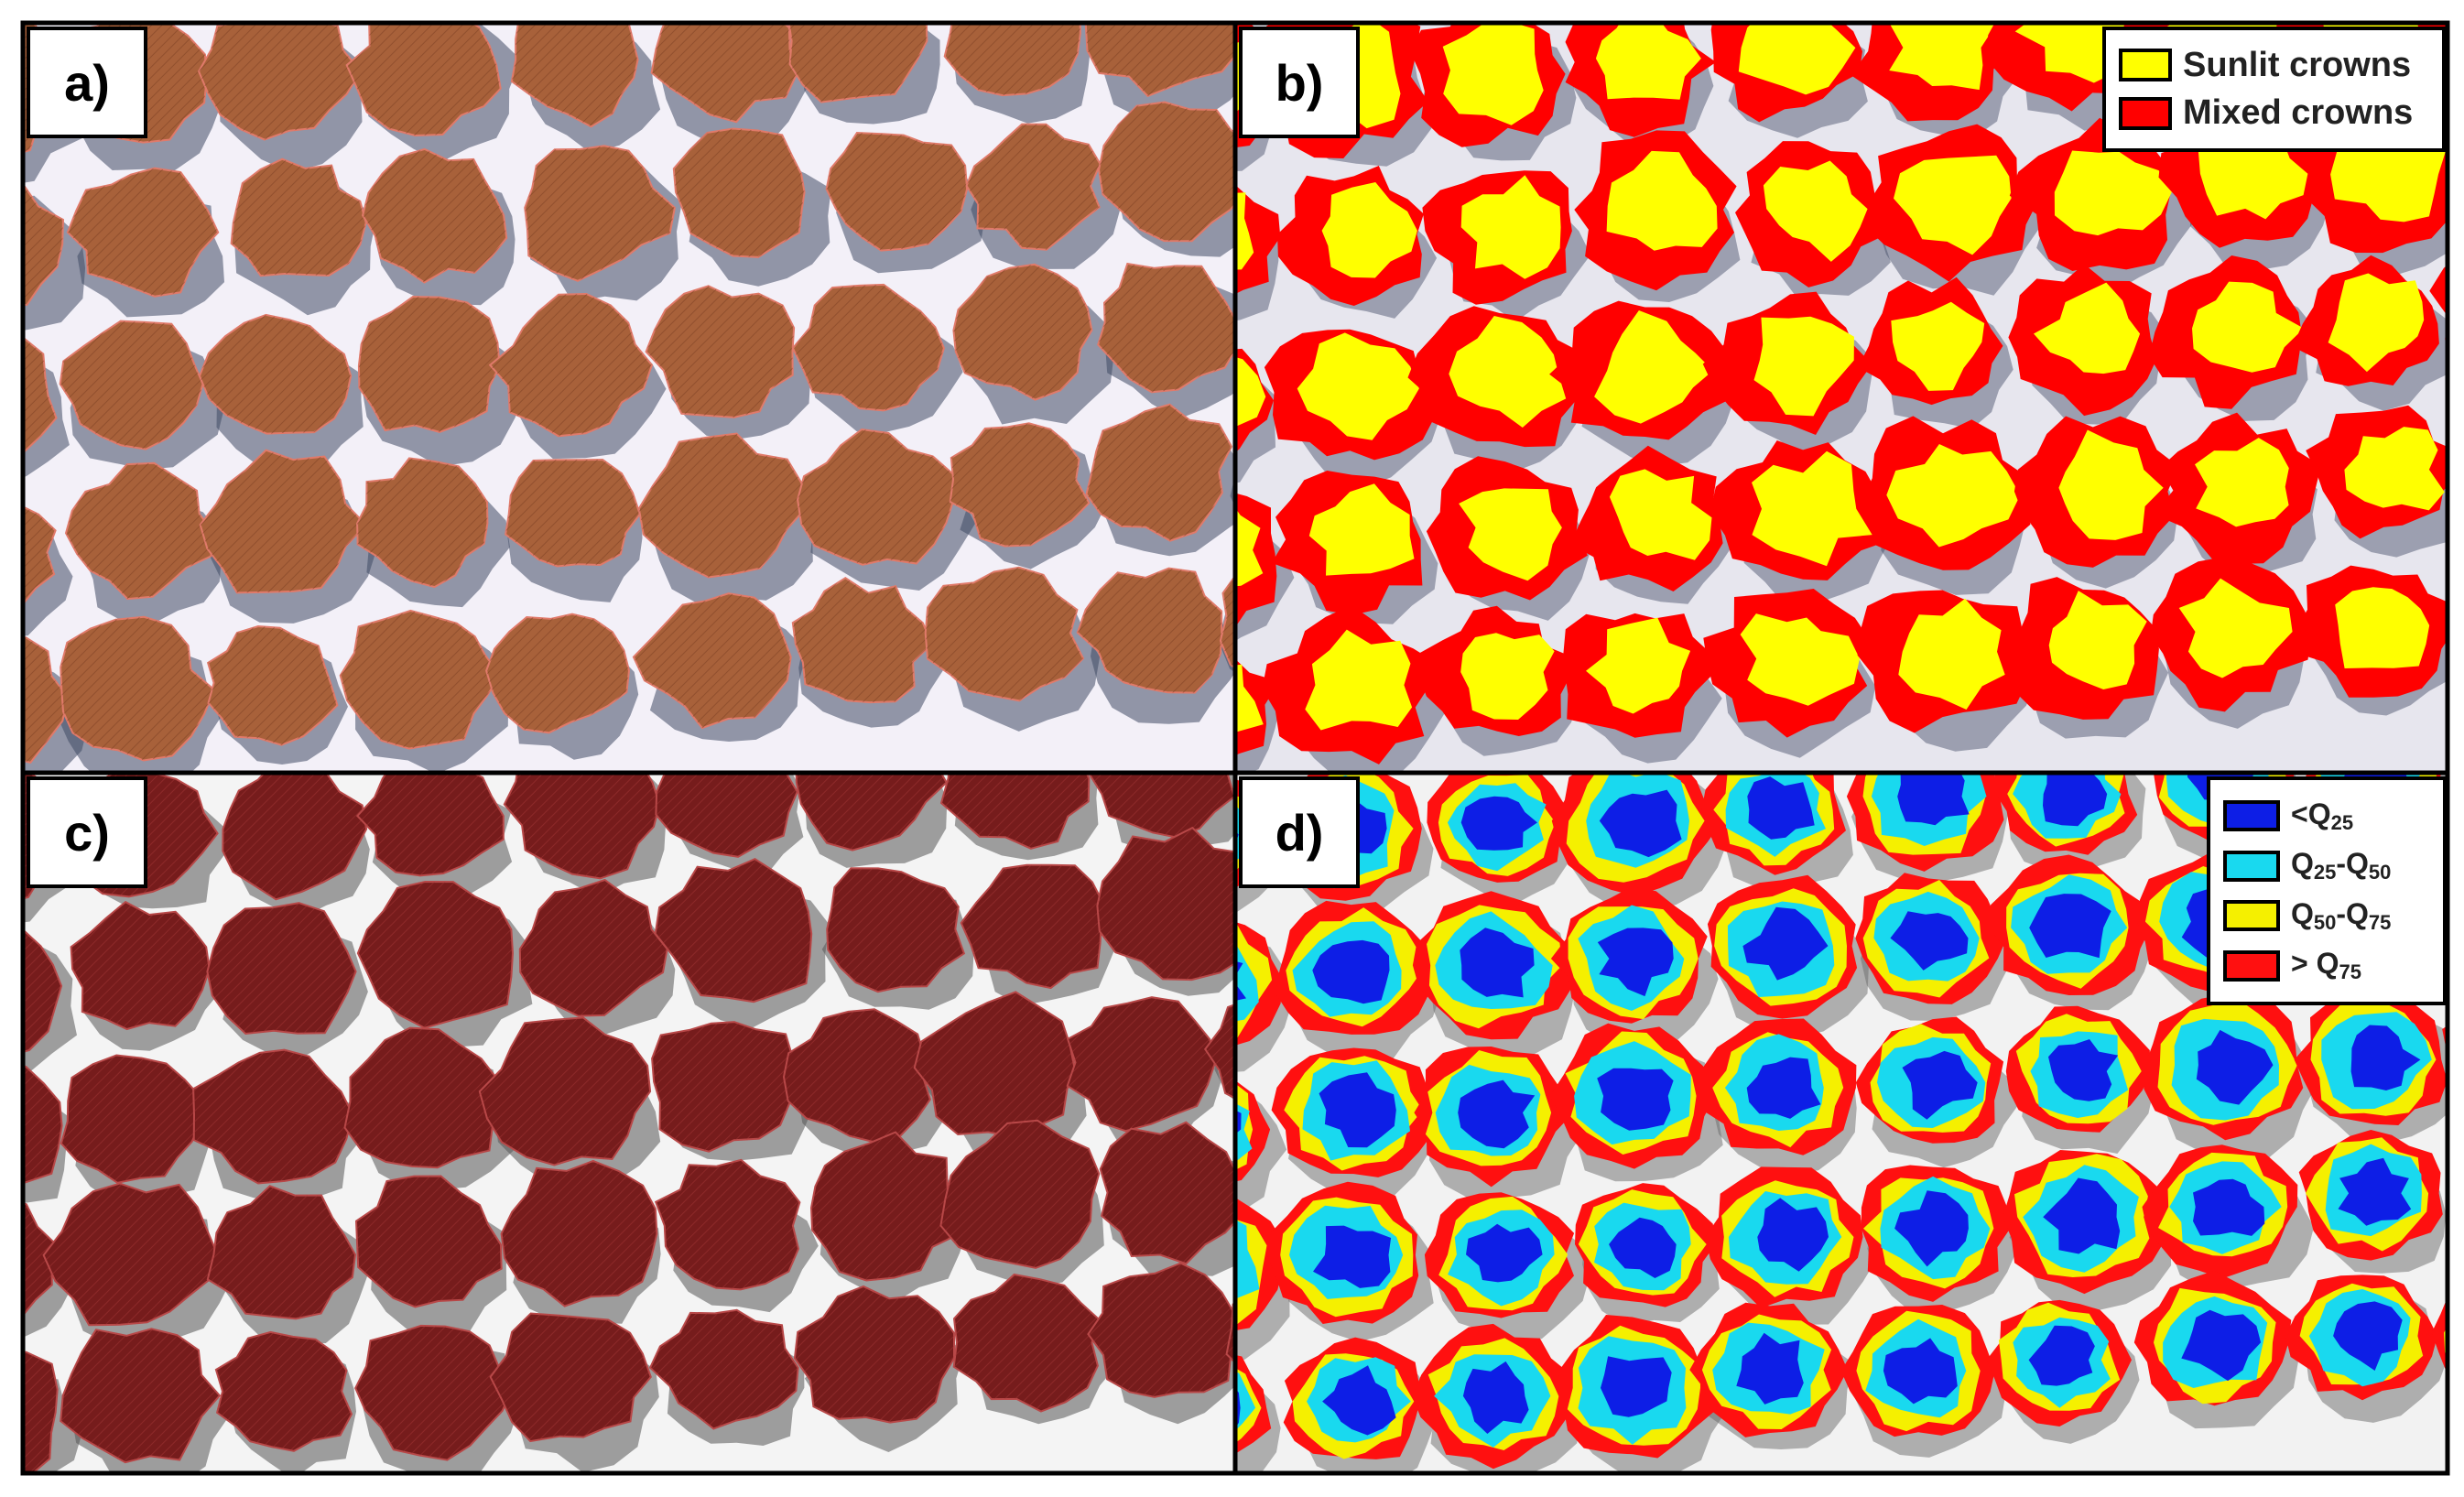 This screenshot has height=1497, width=2464. I want to click on swatch-gt-q75, so click(2251, 966).